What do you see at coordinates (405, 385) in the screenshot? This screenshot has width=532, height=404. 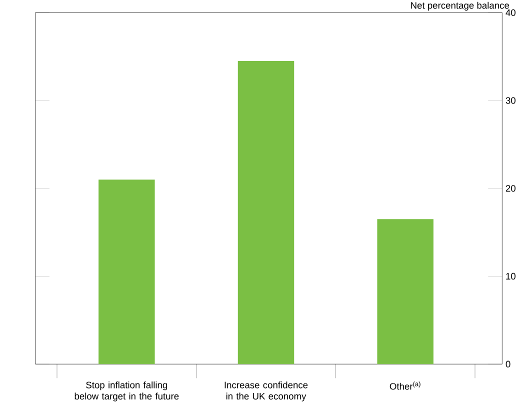 I see `x-tick-label: Other$^{(a)}$` at bounding box center [405, 385].